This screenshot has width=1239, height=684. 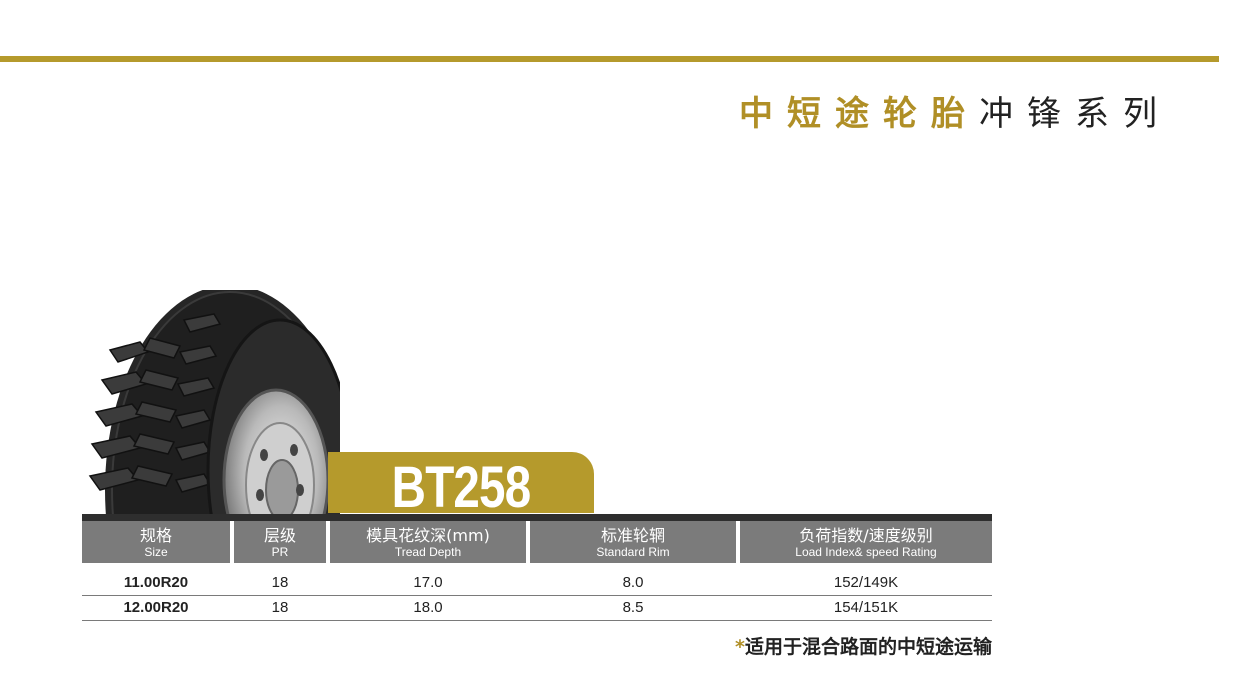 What do you see at coordinates (866, 535) in the screenshot?
I see `header-cn: 负荷指数/速度级别` at bounding box center [866, 535].